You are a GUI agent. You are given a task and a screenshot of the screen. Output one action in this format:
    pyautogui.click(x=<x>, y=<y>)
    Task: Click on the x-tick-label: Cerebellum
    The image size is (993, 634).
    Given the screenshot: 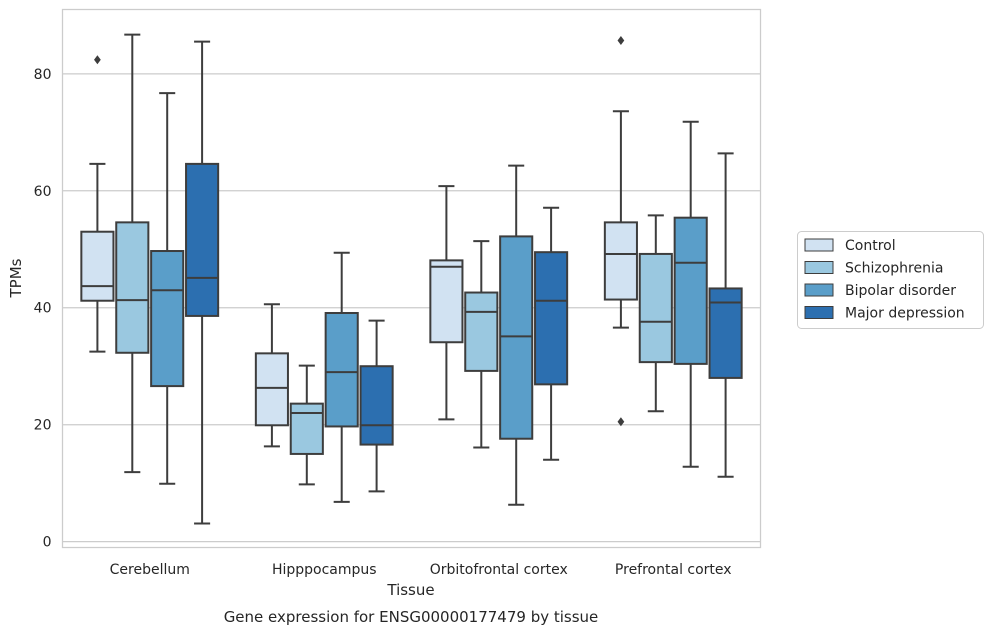 What is the action you would take?
    pyautogui.click(x=150, y=570)
    